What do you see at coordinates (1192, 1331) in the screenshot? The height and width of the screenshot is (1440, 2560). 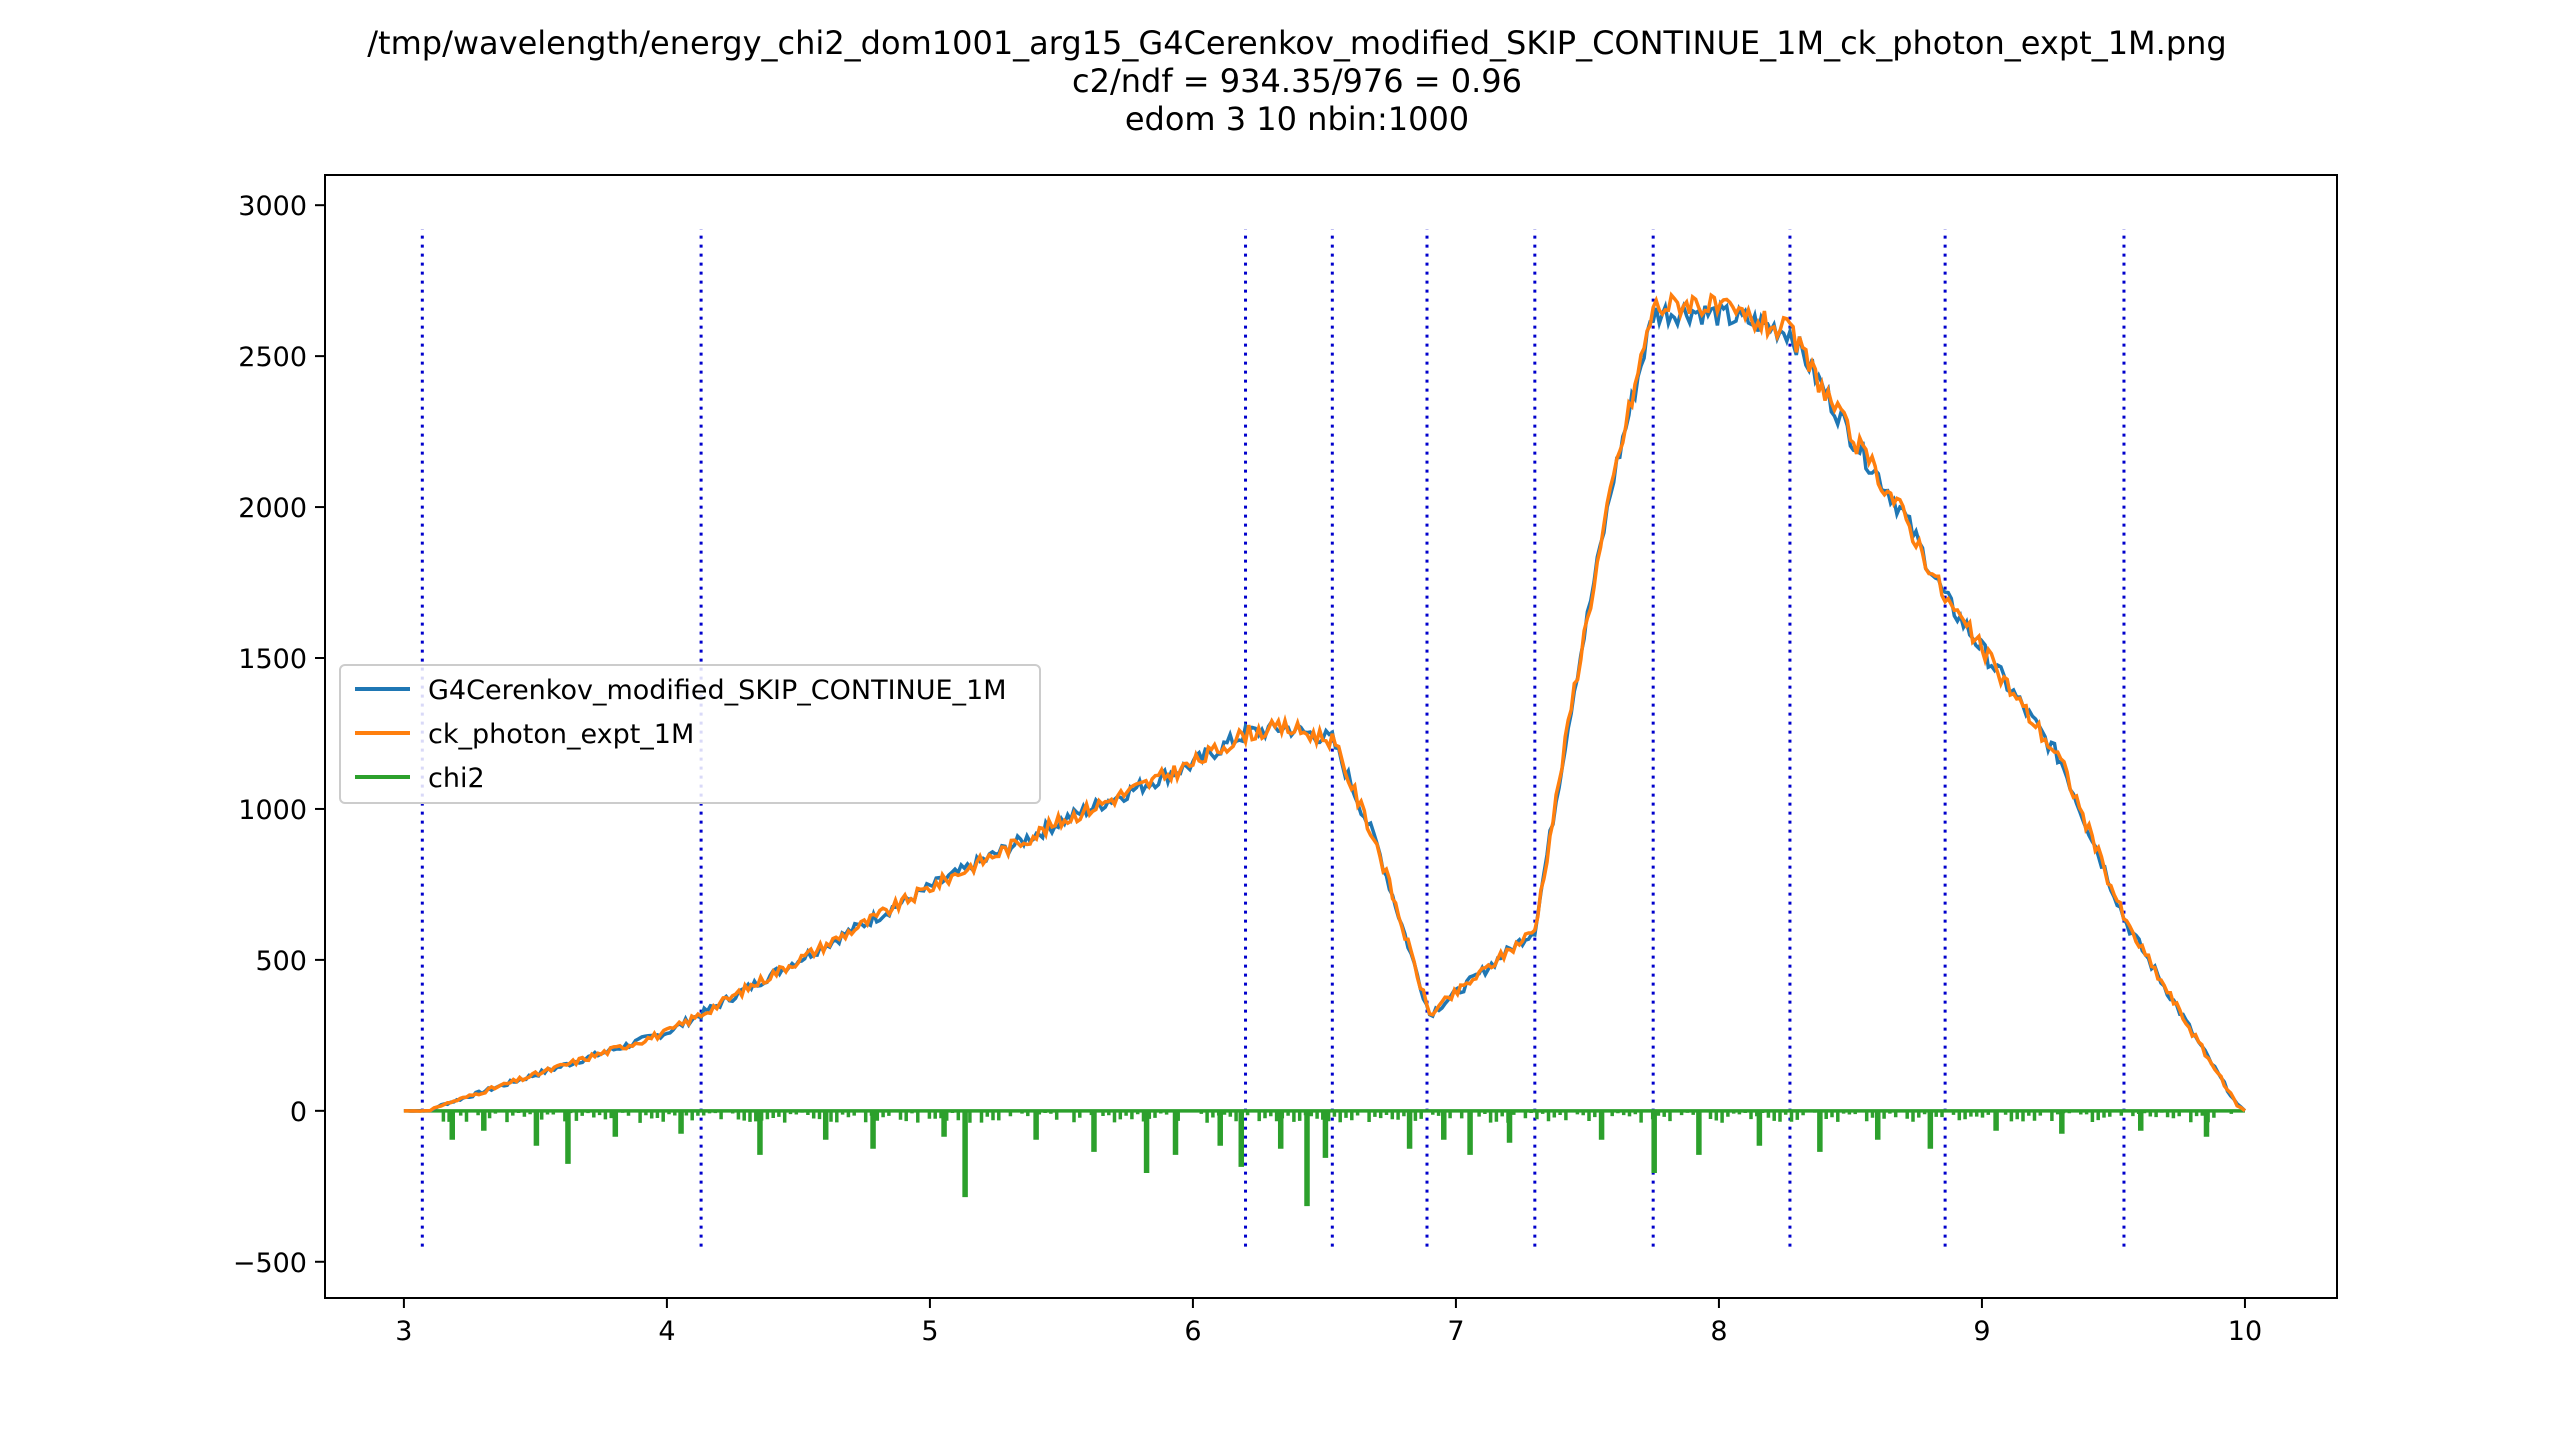 I see `x-tick-label: 6` at bounding box center [1192, 1331].